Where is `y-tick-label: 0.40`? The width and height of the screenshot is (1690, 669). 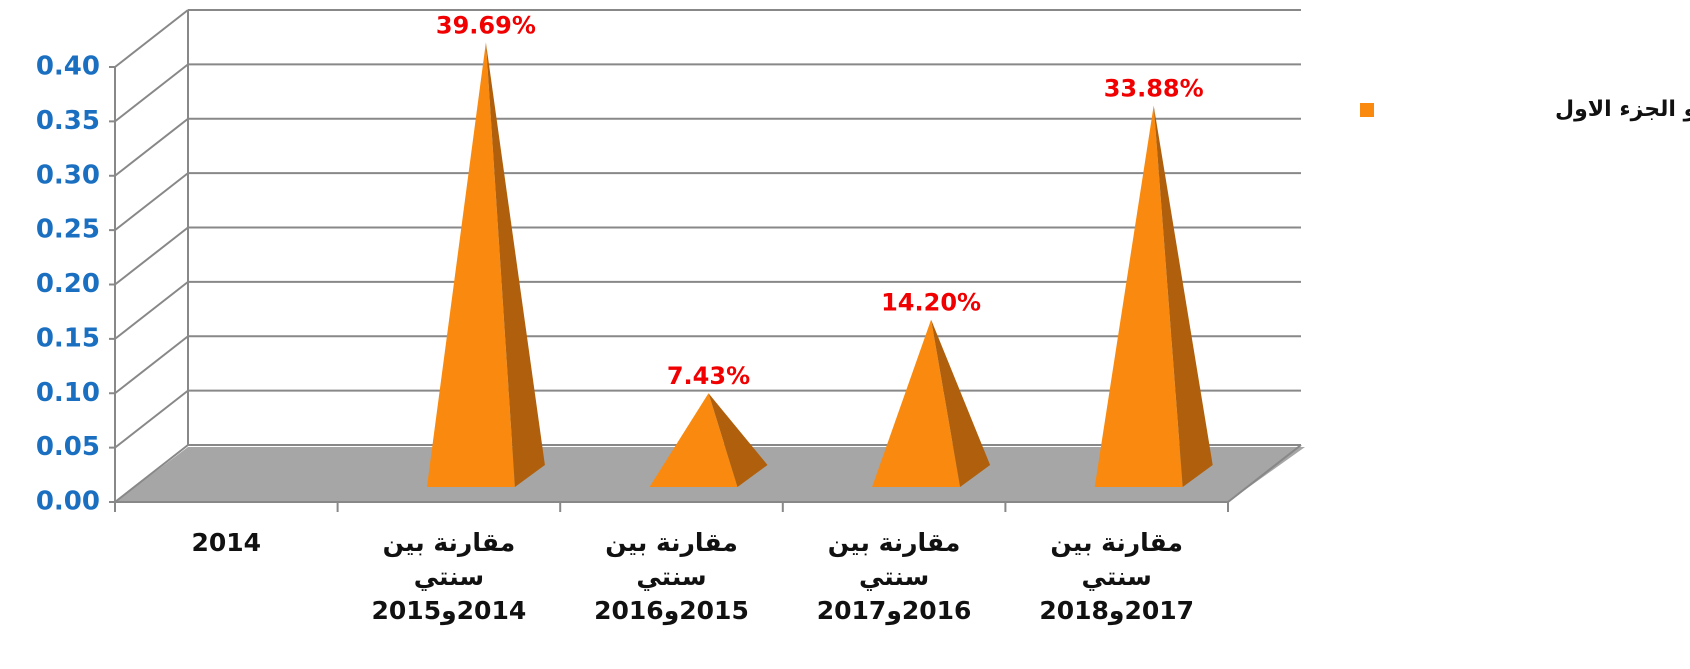
y-tick-label: 0.40 is located at coordinates (68, 67).